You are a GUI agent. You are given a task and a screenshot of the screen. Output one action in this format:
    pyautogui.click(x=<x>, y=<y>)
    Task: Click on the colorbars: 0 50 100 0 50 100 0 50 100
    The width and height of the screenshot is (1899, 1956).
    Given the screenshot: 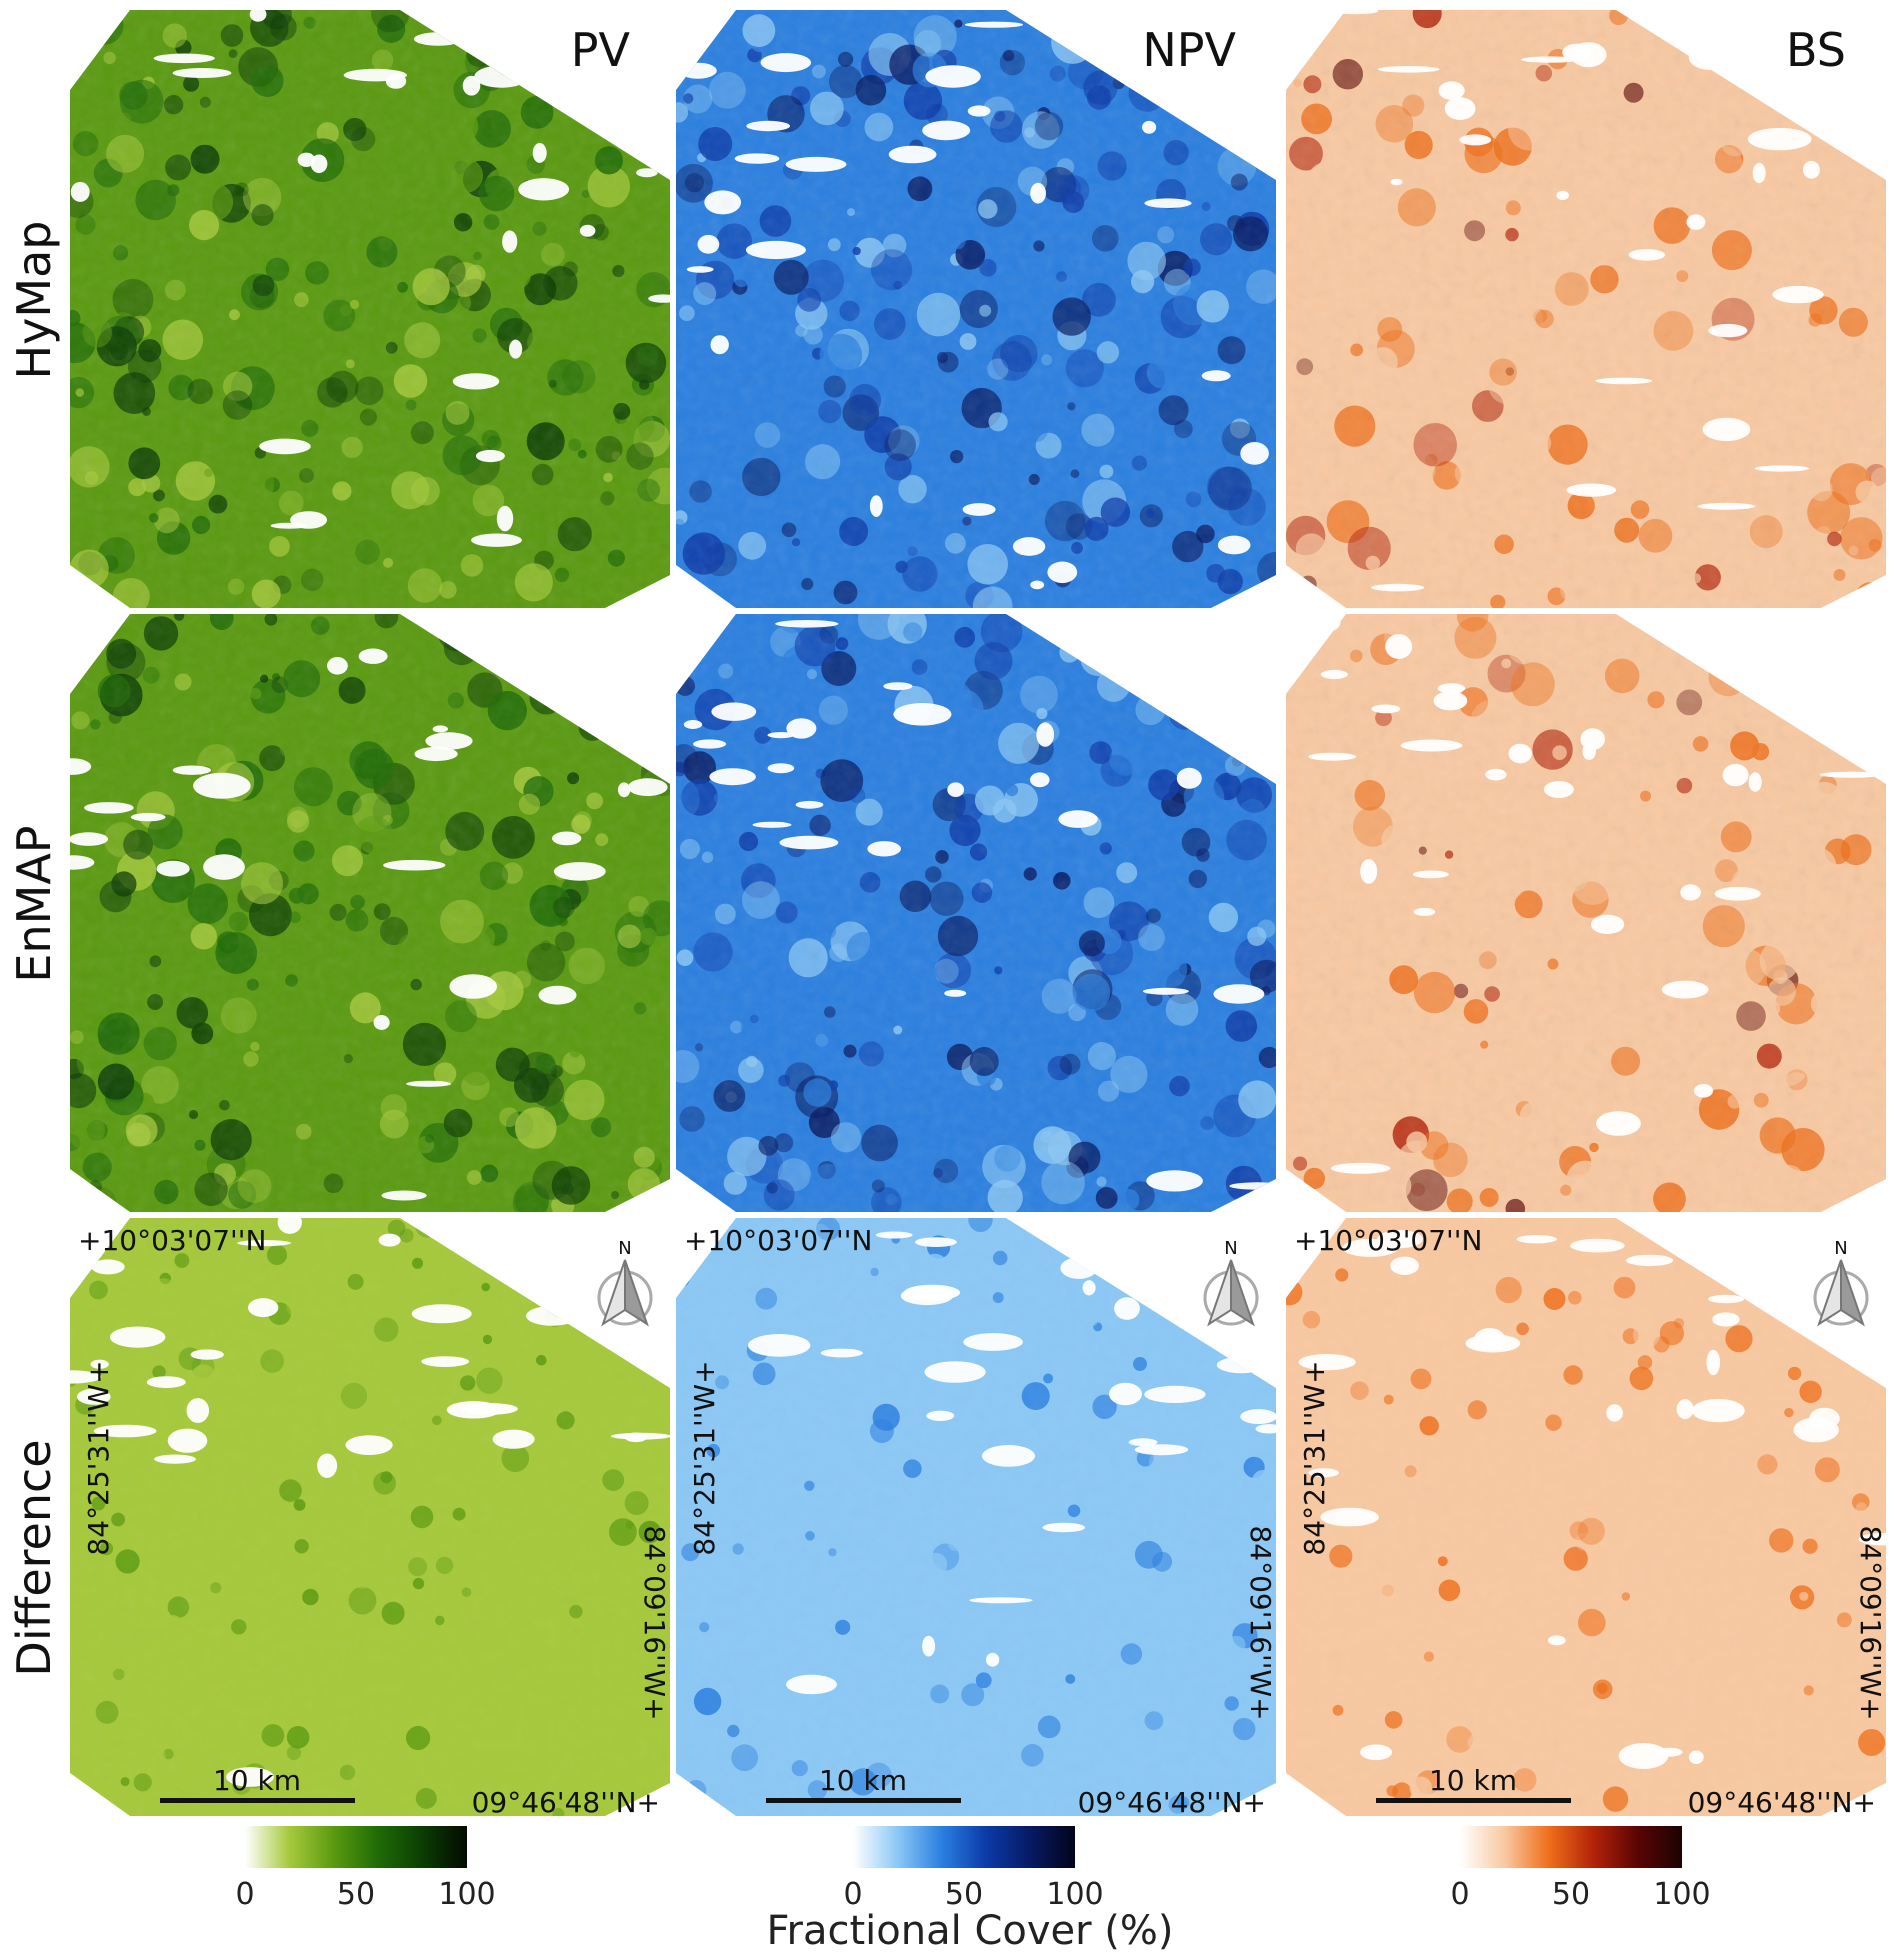 What is the action you would take?
    pyautogui.click(x=973, y=1869)
    